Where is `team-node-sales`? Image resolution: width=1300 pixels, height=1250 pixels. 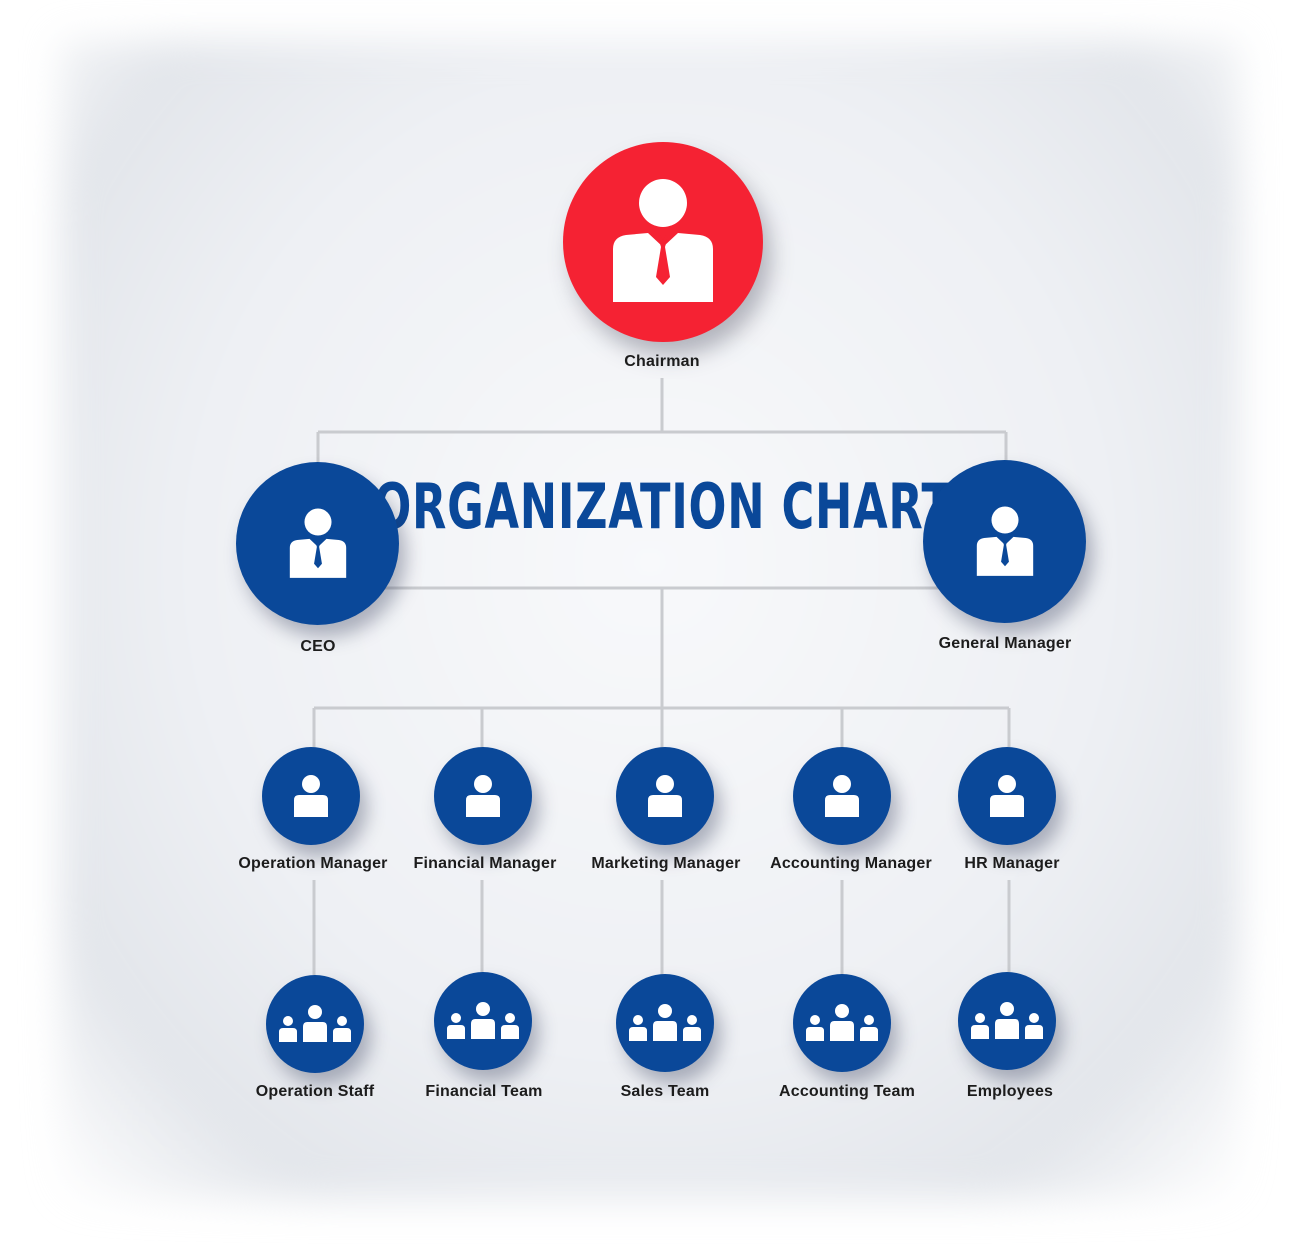 team-node-sales is located at coordinates (665, 1023).